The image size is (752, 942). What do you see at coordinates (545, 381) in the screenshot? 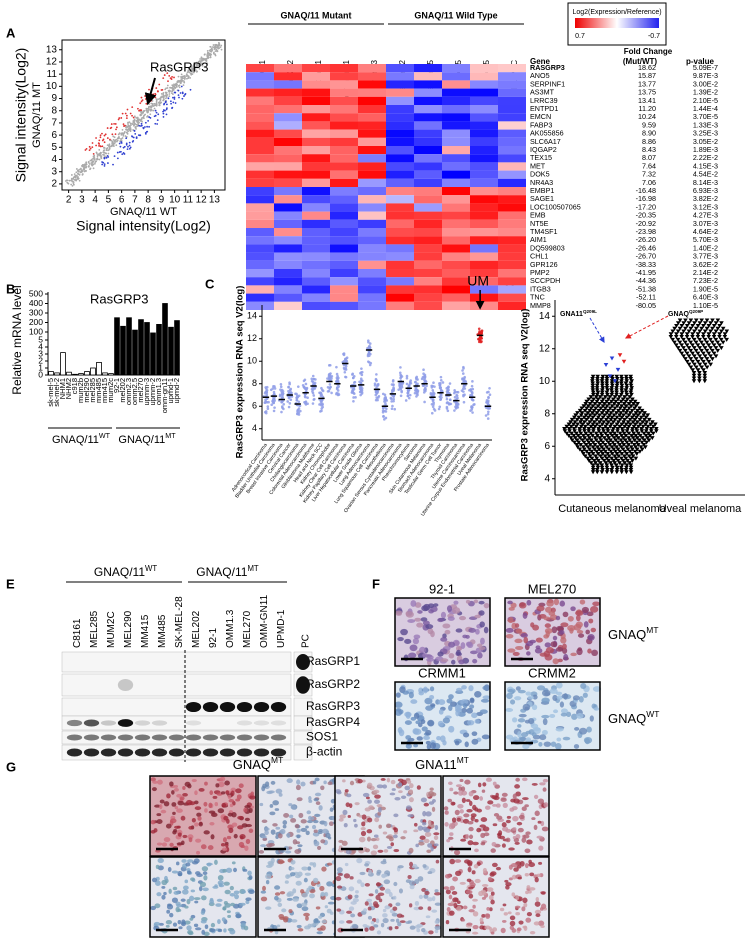
I see `y-tick-label: 10` at bounding box center [545, 381].